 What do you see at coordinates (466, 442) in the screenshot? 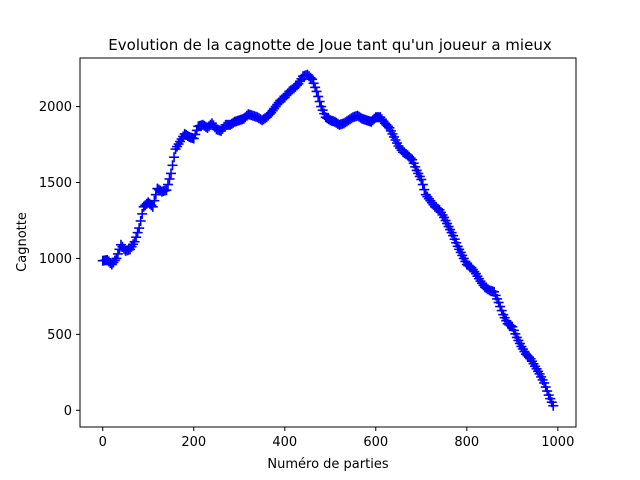
I see `x-tick-label: 800` at bounding box center [466, 442].